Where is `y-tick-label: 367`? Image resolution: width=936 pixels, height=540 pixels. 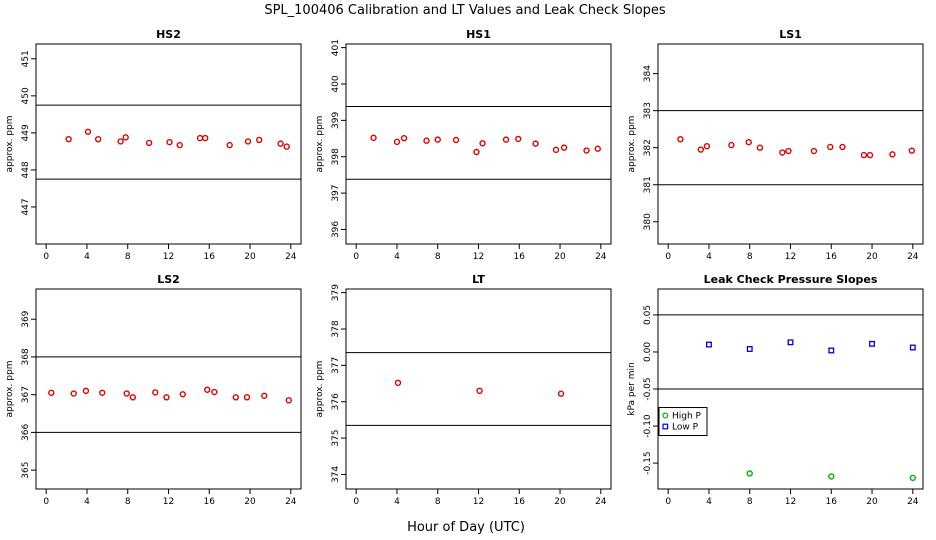
y-tick-label: 367 is located at coordinates (26, 394).